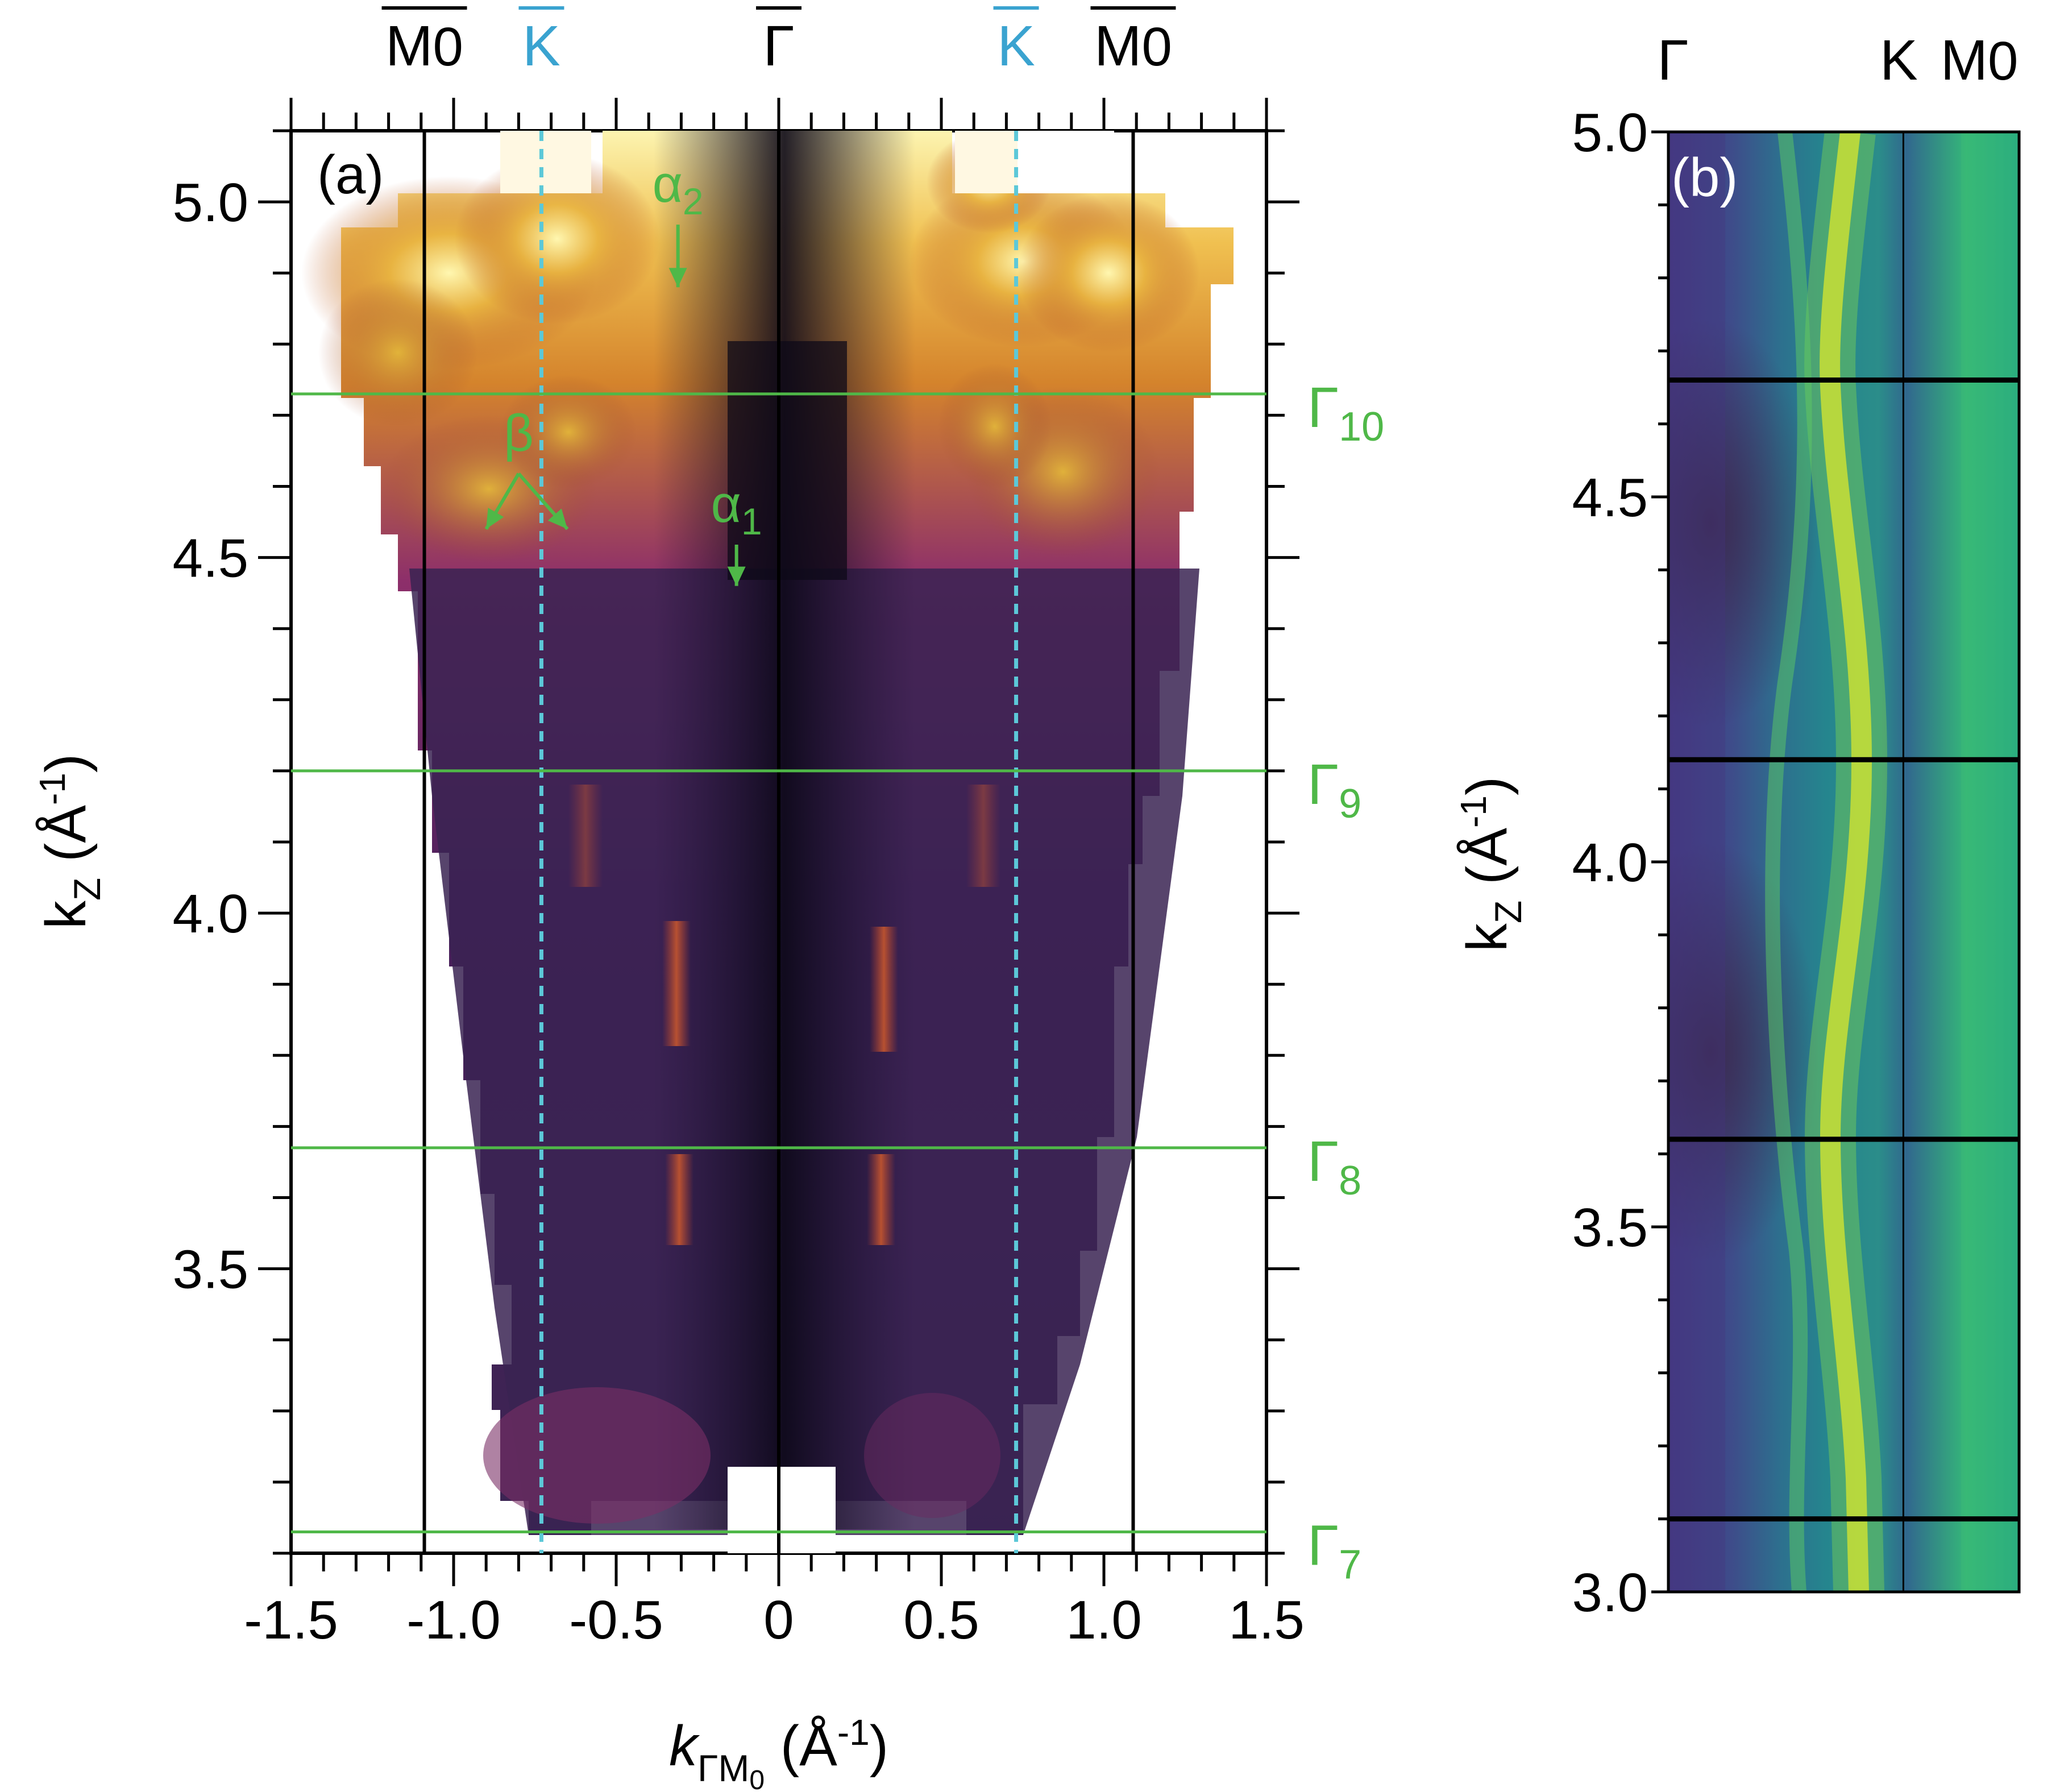  Describe the element at coordinates (1334, 1550) in the screenshot. I see `gamma-label-7: Γ7` at that location.